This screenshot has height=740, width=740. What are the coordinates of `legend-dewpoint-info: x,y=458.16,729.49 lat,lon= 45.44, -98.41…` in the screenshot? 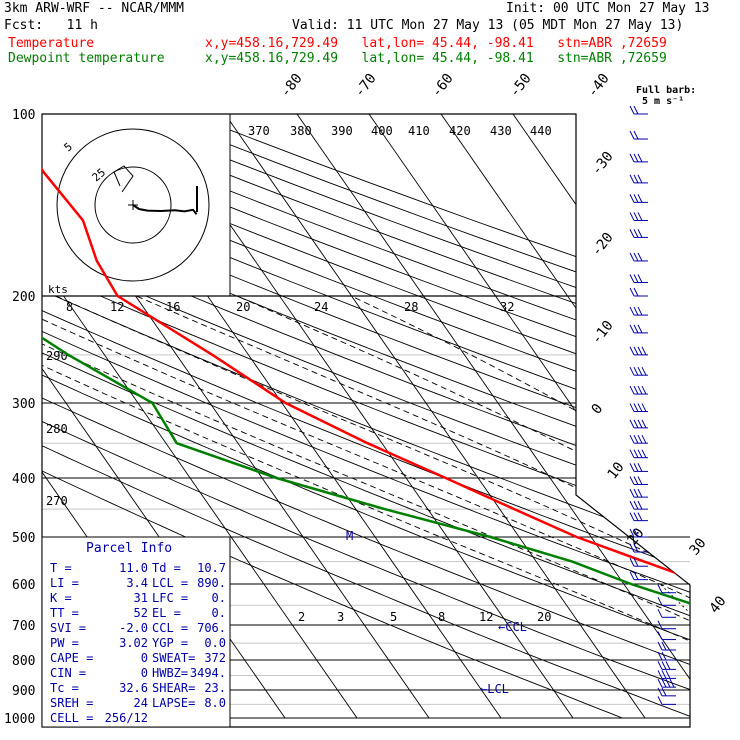 It's located at (436, 58).